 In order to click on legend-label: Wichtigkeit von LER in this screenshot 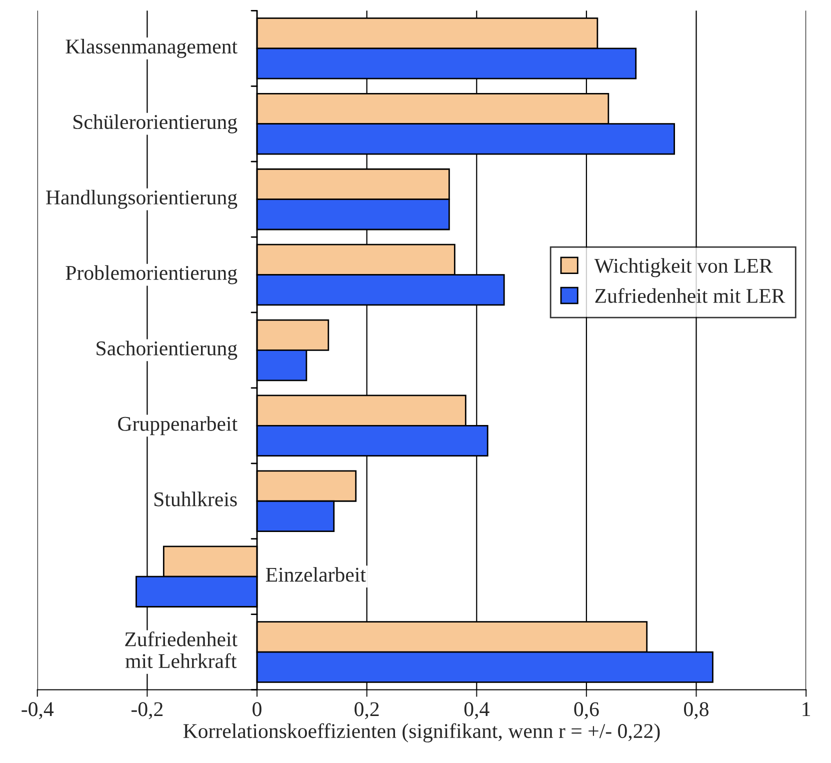, I will do `click(683, 268)`.